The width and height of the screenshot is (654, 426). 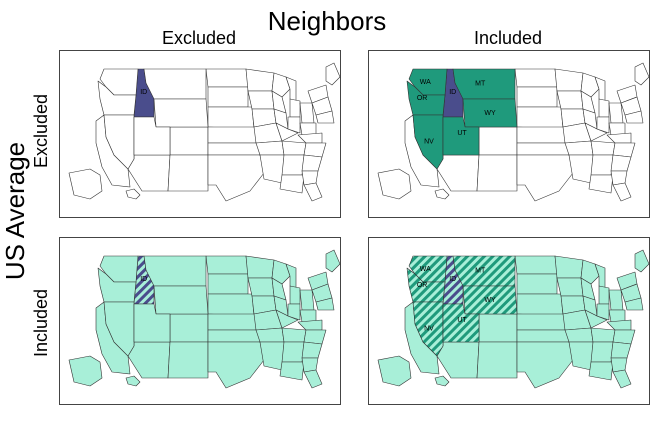 What do you see at coordinates (422, 98) in the screenshot?
I see `state-label-or: OR` at bounding box center [422, 98].